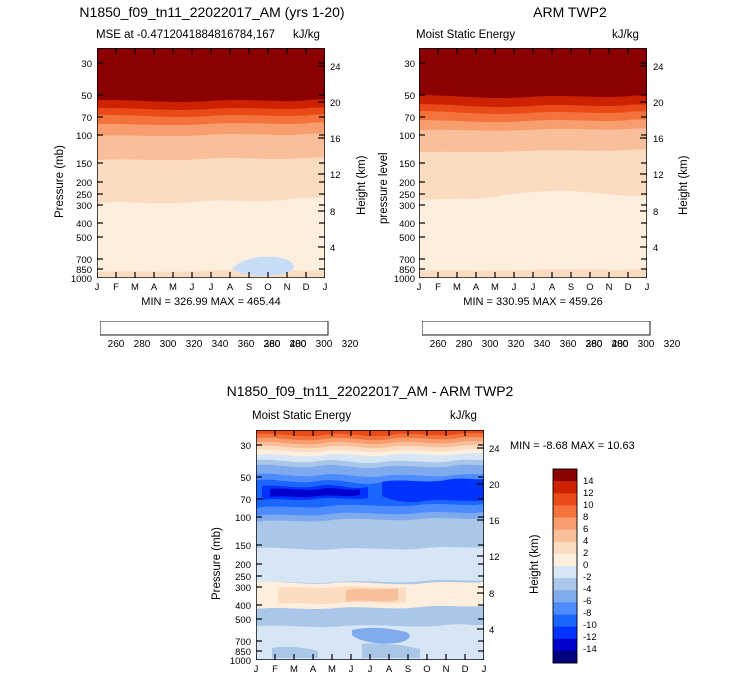 This screenshot has height=682, width=733. What do you see at coordinates (586, 541) in the screenshot?
I see `p3-cb-4: 4` at bounding box center [586, 541].